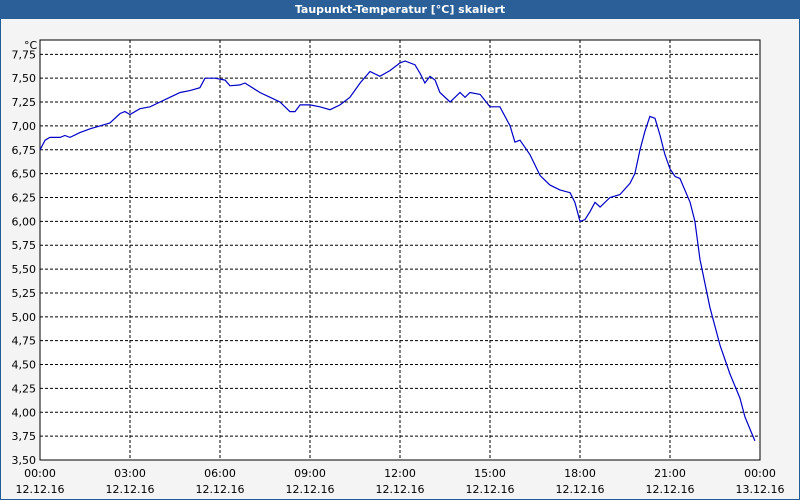  I want to click on x-tick-label: 15:00, so click(490, 473).